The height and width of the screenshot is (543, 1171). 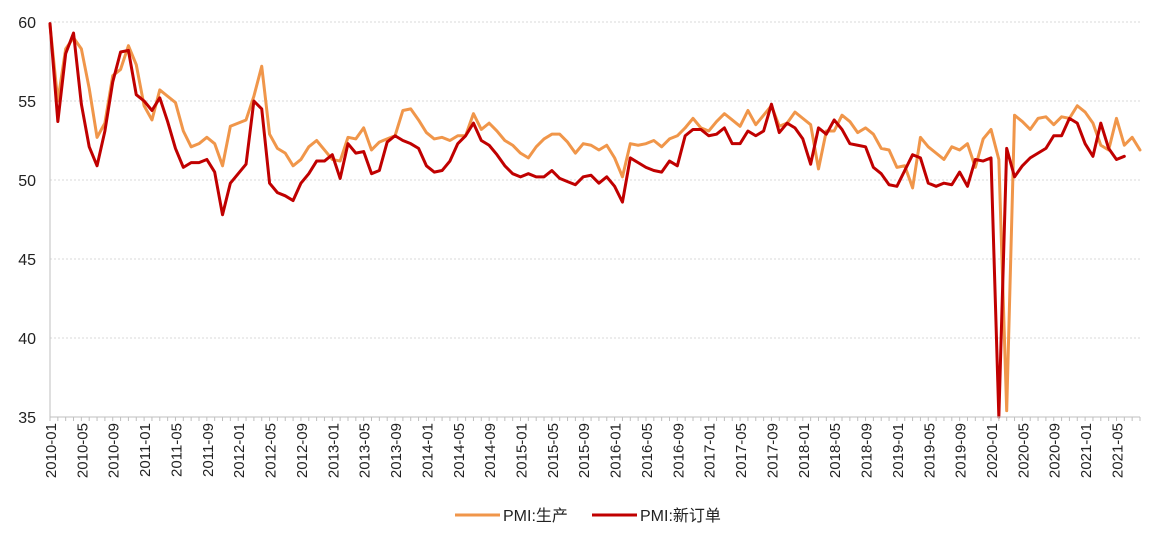 I want to click on y-tick-label: 40, so click(x=27, y=339).